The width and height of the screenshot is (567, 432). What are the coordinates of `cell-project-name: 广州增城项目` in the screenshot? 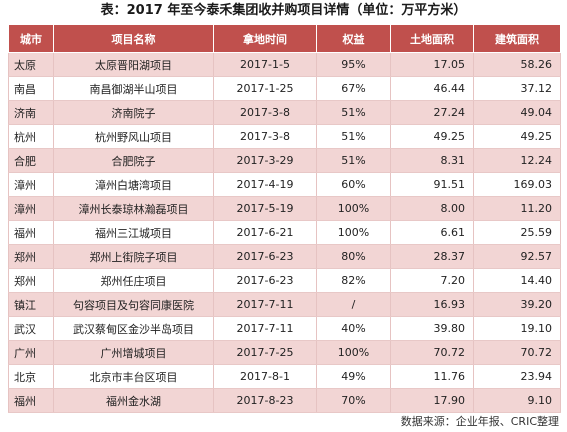 It's located at (133, 352).